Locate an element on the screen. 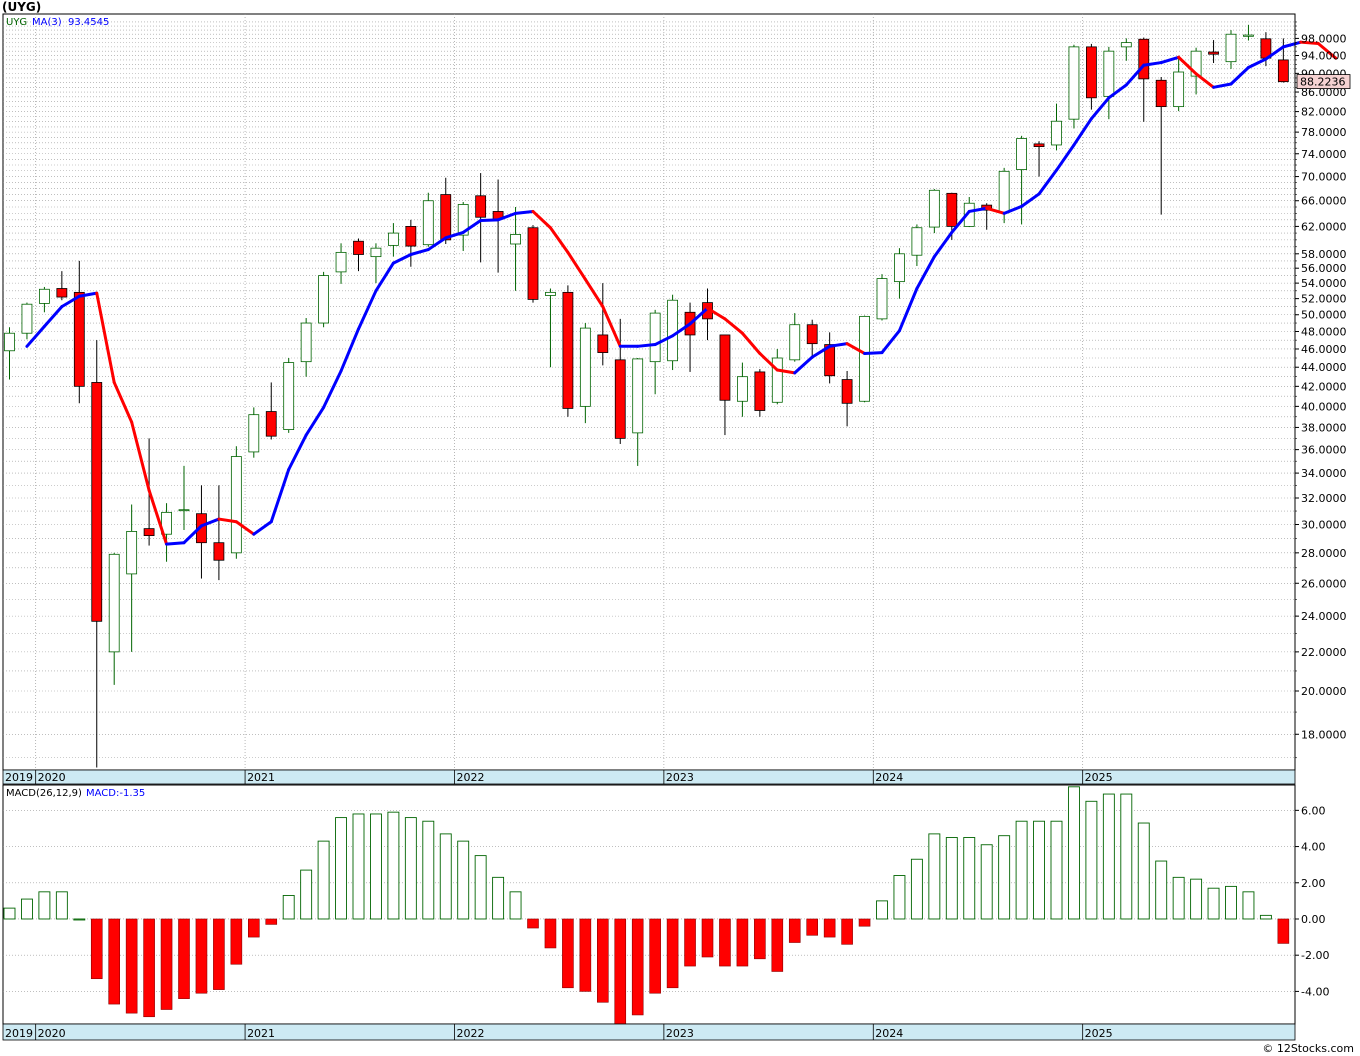 This screenshot has height=1056, width=1360. year-label: 2024 is located at coordinates (889, 777).